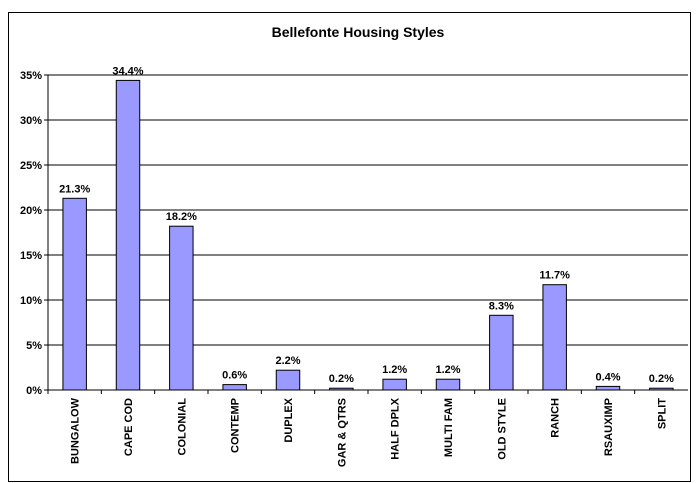 The width and height of the screenshot is (696, 483). Describe the element at coordinates (234, 376) in the screenshot. I see `value-label: 0.6%` at that location.